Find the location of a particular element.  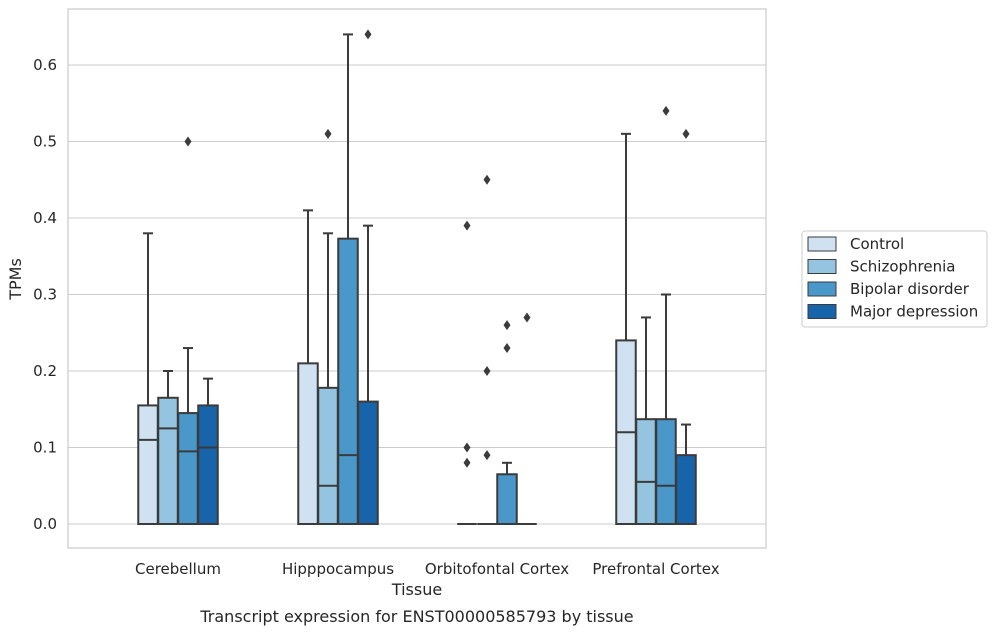

y-tick-label: 0.1 is located at coordinates (45, 448).